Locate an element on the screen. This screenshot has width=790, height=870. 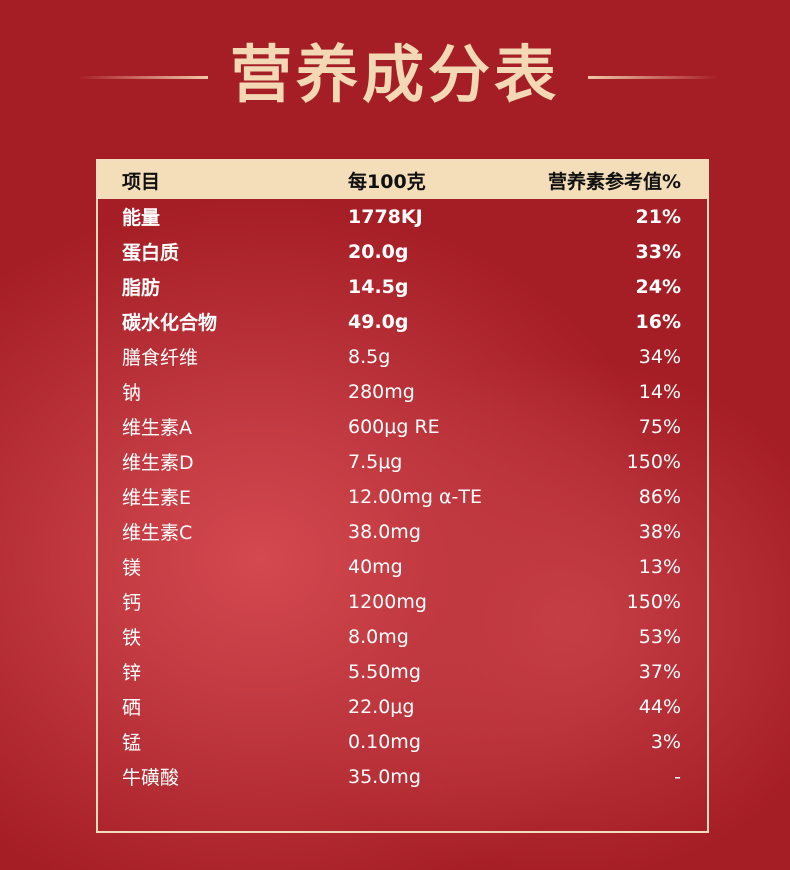
cell-per100g: 1778KJ is located at coordinates (385, 216).